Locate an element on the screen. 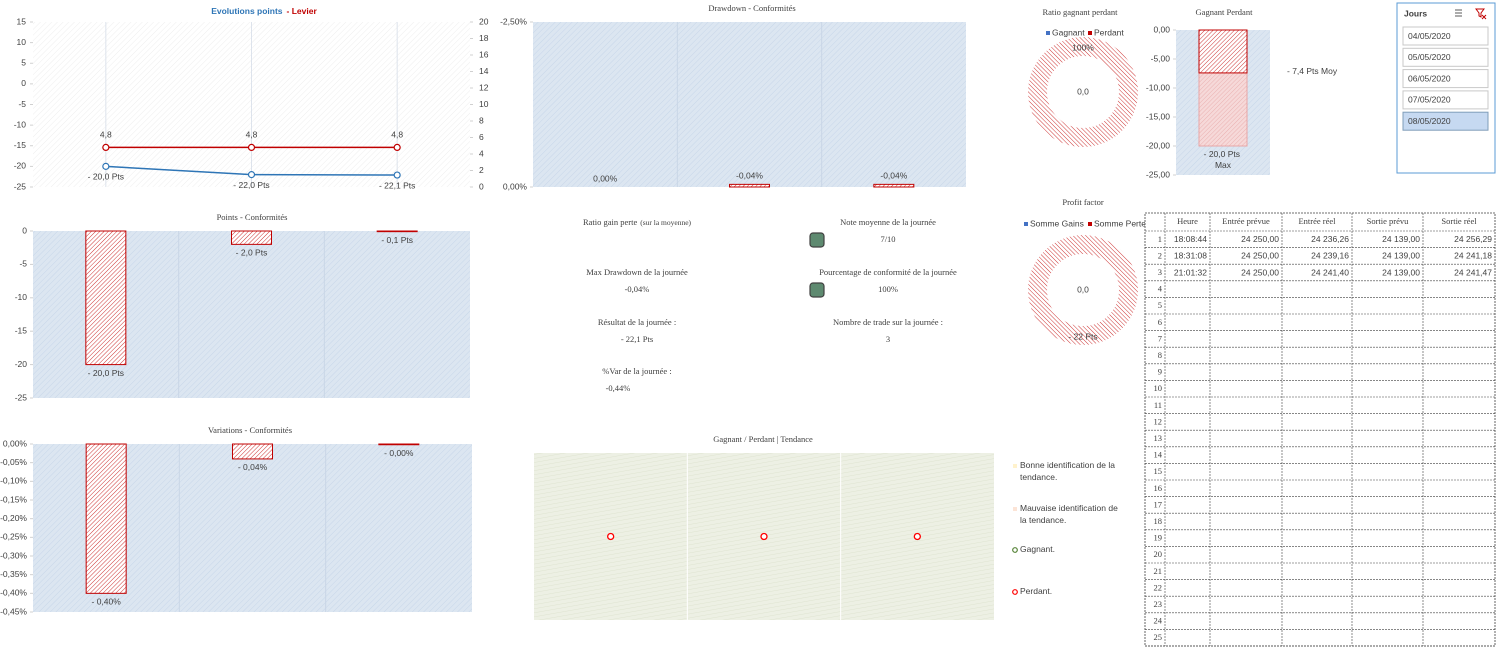 The width and height of the screenshot is (1500, 652). table-row-number: 9 is located at coordinates (1160, 372).